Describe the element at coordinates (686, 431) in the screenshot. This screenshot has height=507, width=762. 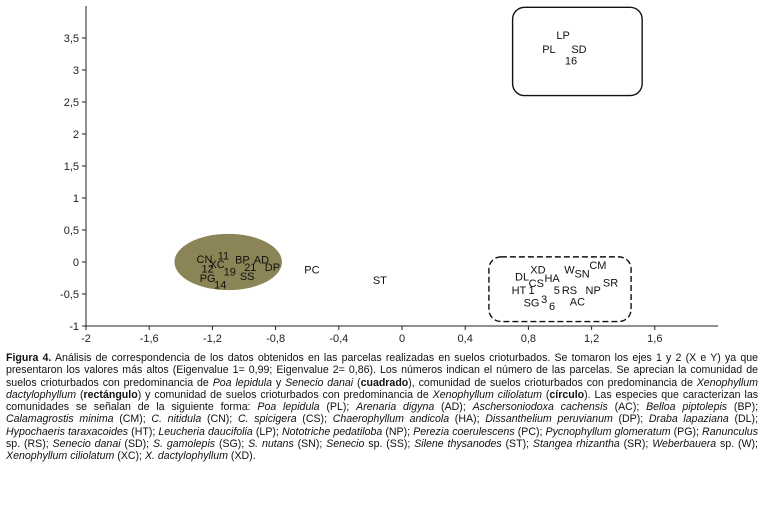
I see `caption-run: (PG);` at that location.